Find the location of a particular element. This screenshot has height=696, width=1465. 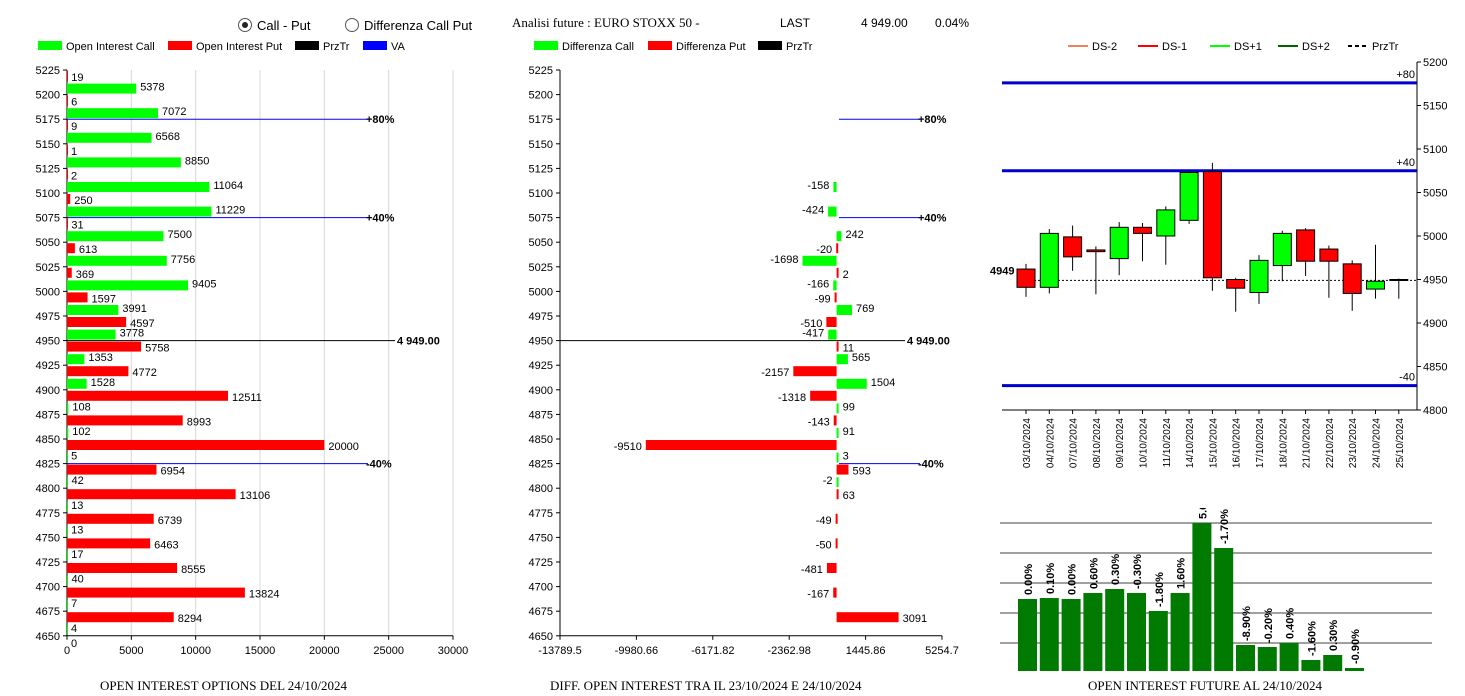

date-label: 15/10/2024 is located at coordinates (1213, 443).